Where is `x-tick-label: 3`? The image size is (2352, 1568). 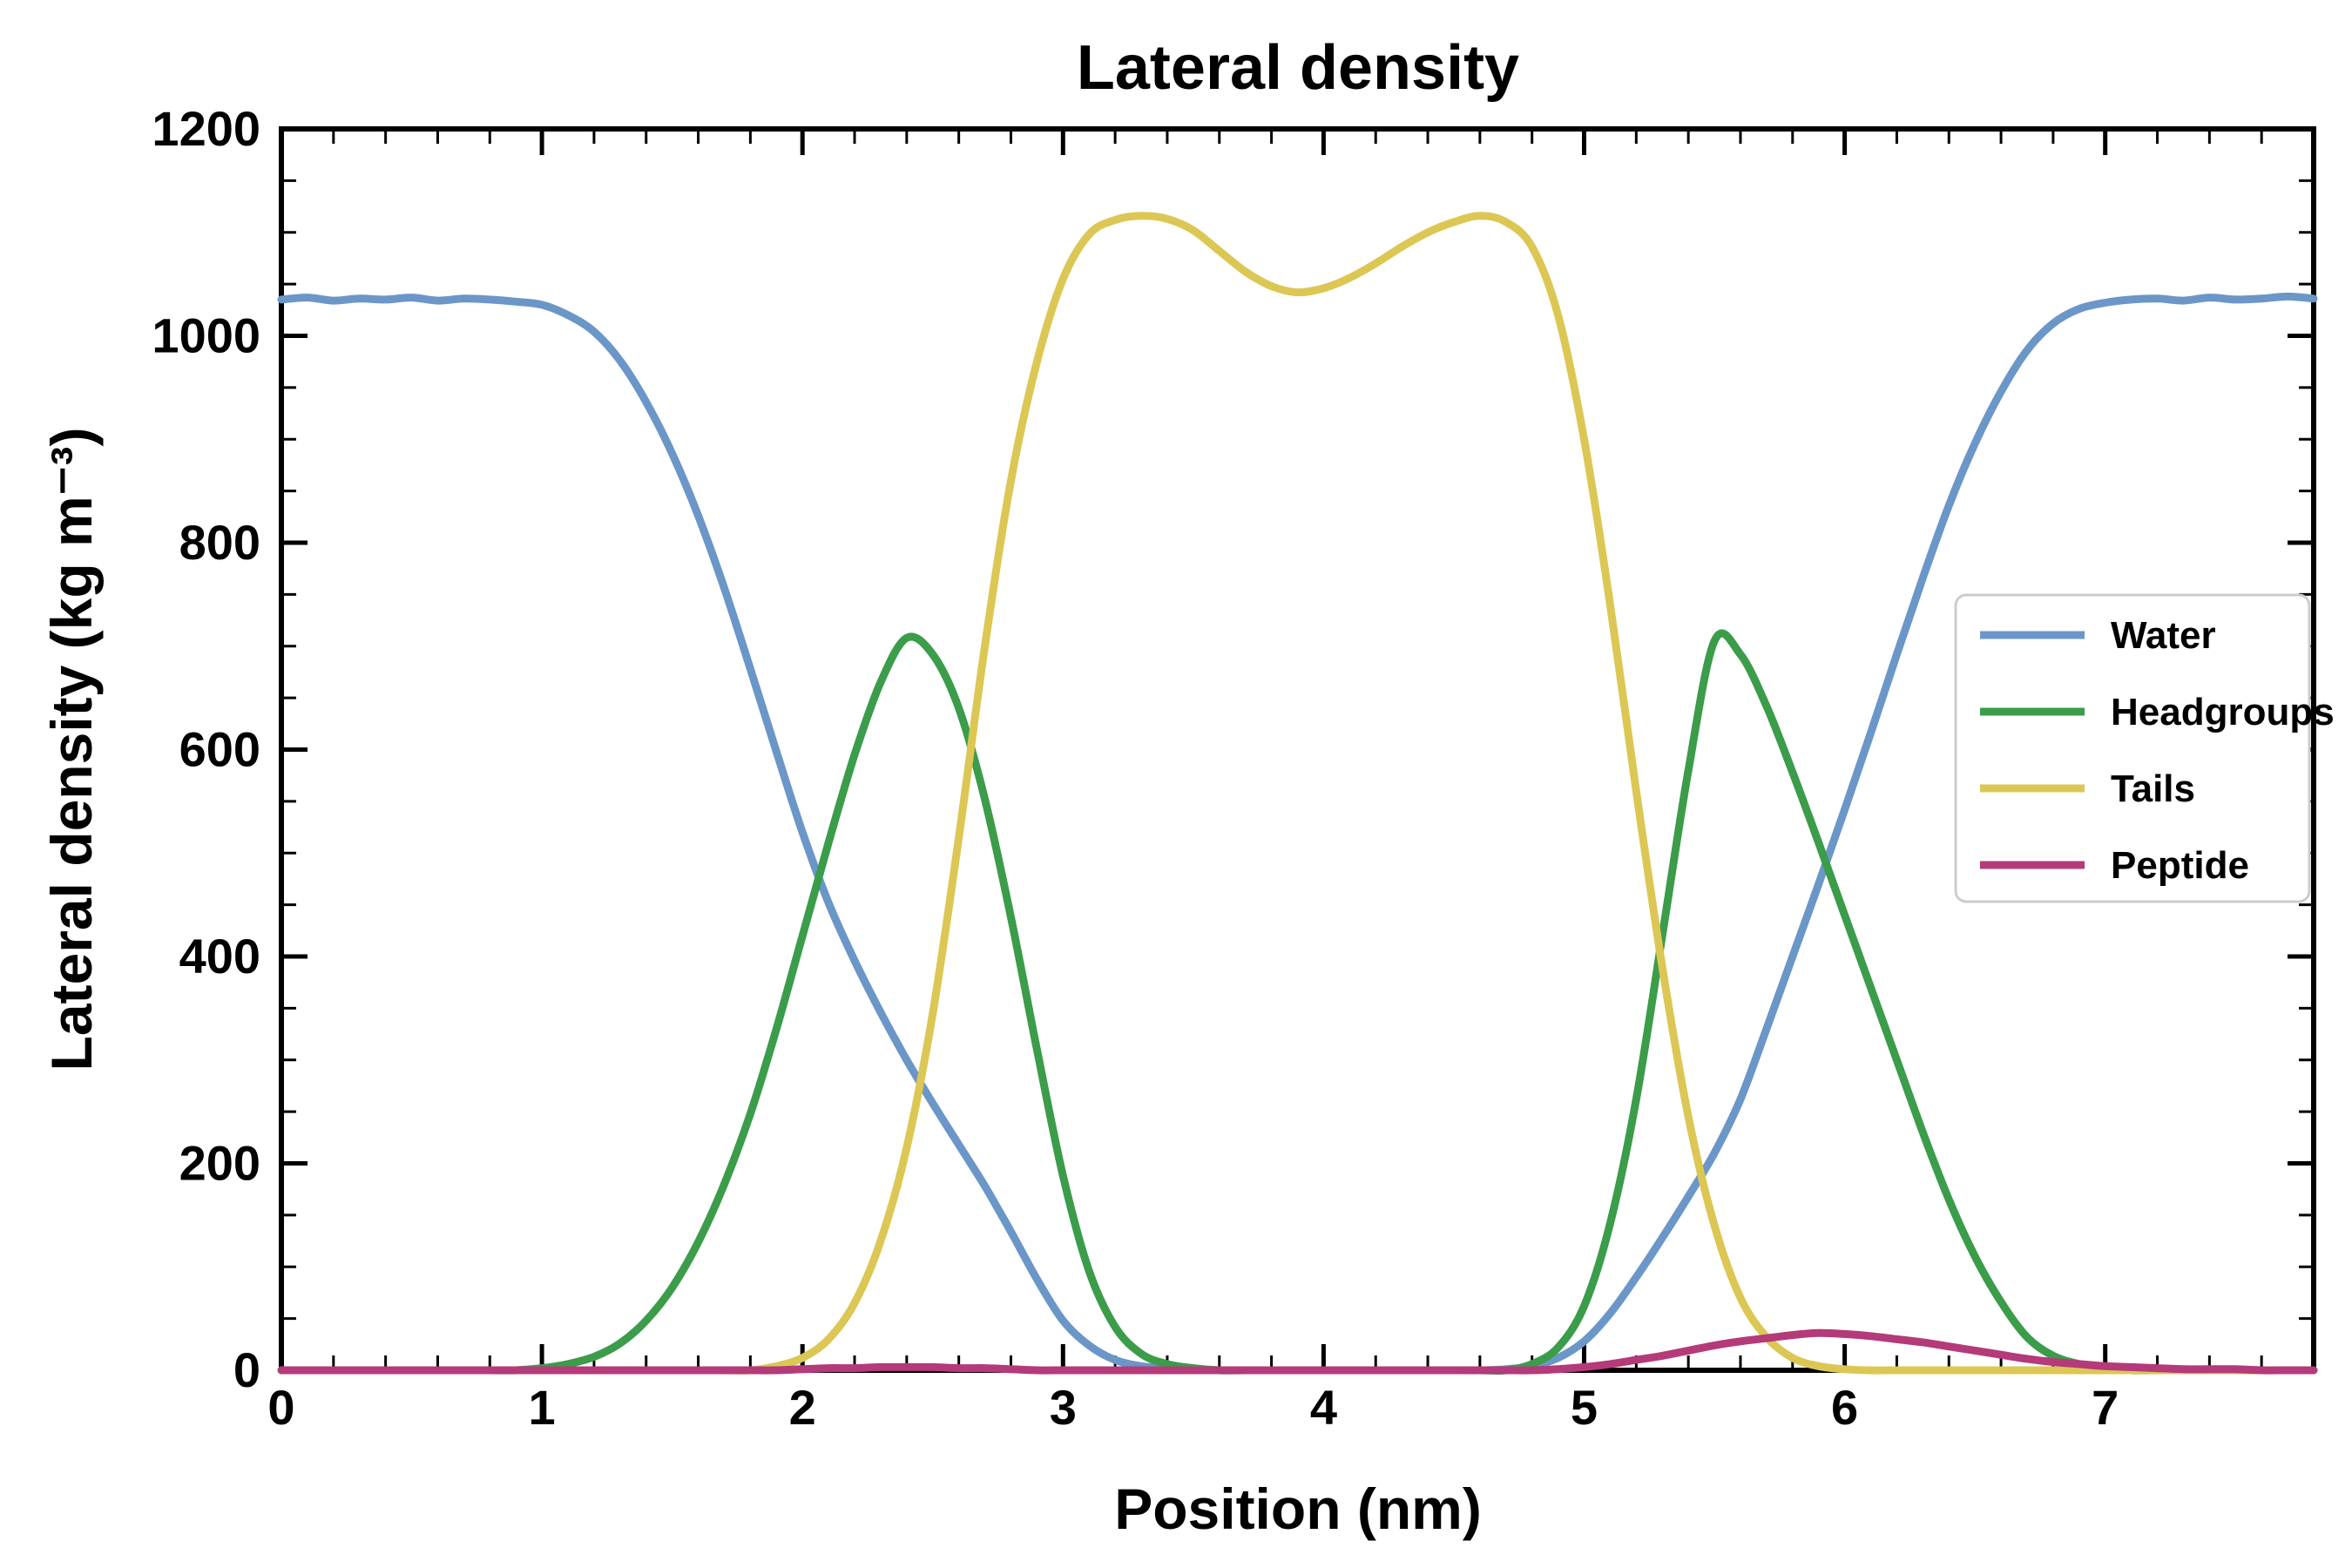 x-tick-label: 3 is located at coordinates (1063, 1408).